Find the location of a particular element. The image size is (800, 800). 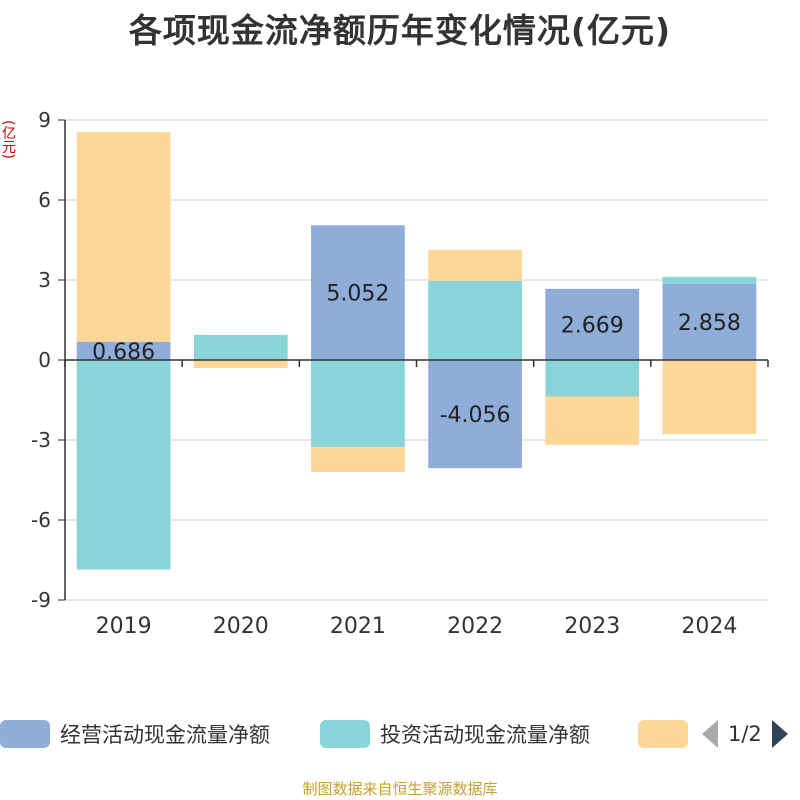

data-label: 2.858 is located at coordinates (709, 323).